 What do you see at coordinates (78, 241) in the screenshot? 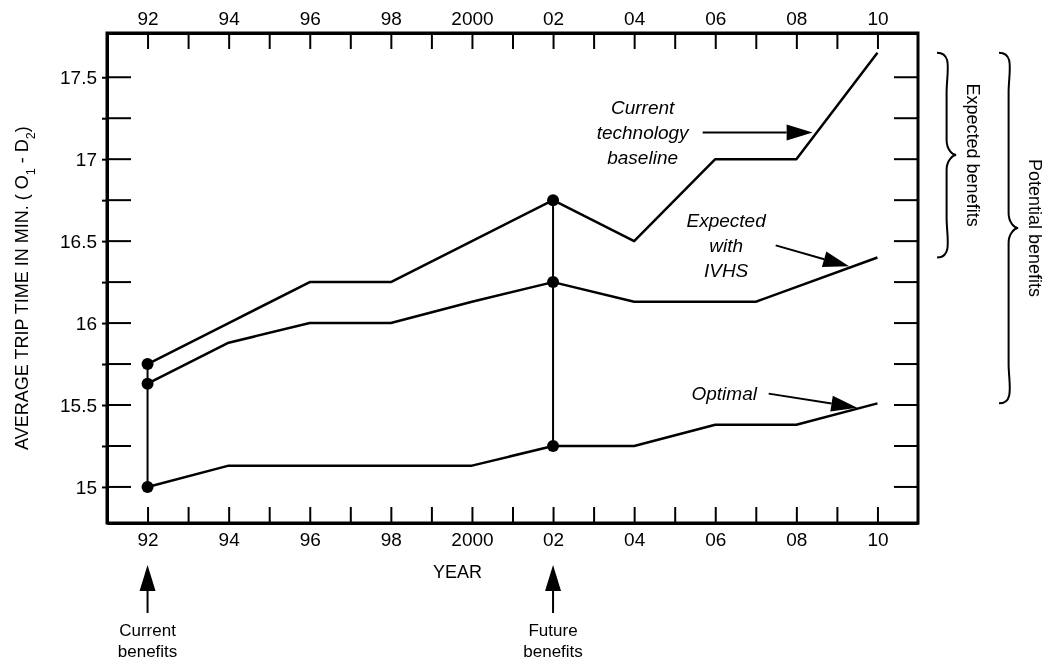
I see `y-tick-label: 16.5` at bounding box center [78, 241].